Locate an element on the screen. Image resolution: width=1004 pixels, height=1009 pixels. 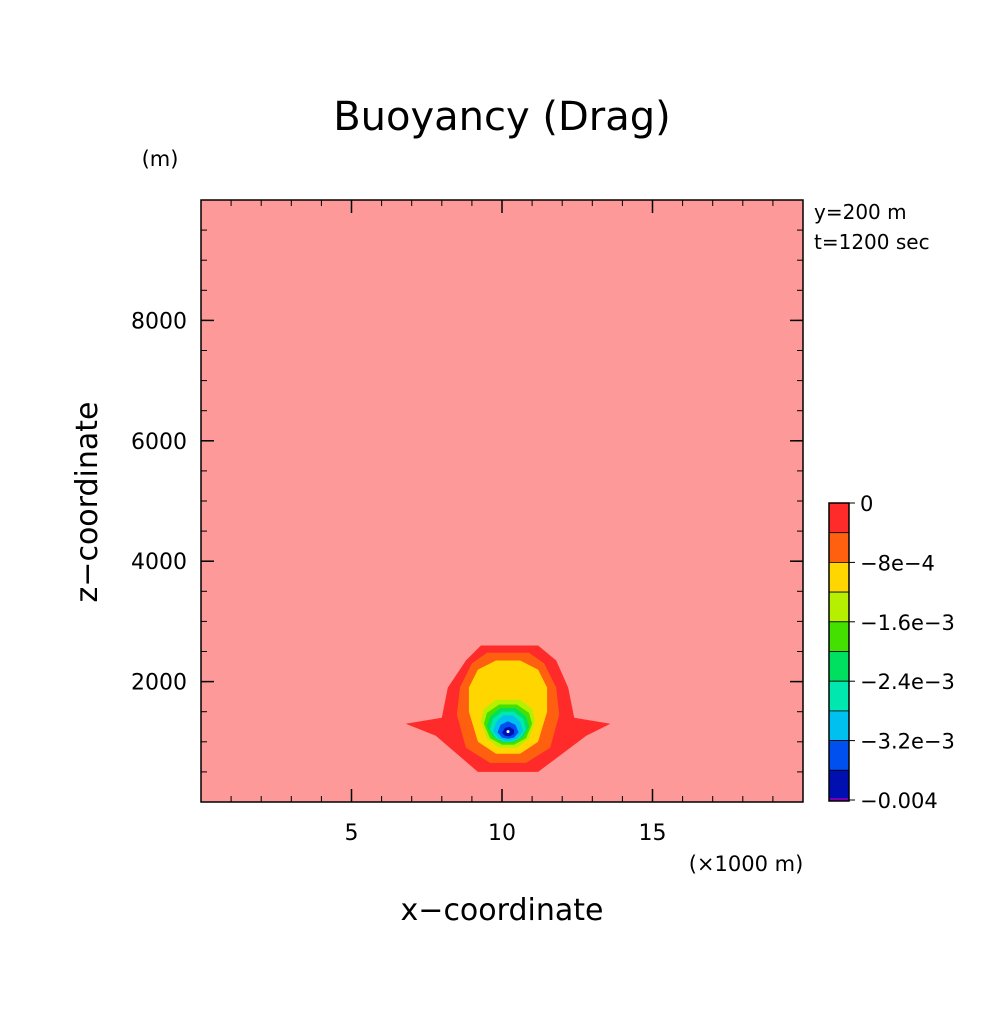
colorbar-label: −1.6e−3 is located at coordinates (907, 623).